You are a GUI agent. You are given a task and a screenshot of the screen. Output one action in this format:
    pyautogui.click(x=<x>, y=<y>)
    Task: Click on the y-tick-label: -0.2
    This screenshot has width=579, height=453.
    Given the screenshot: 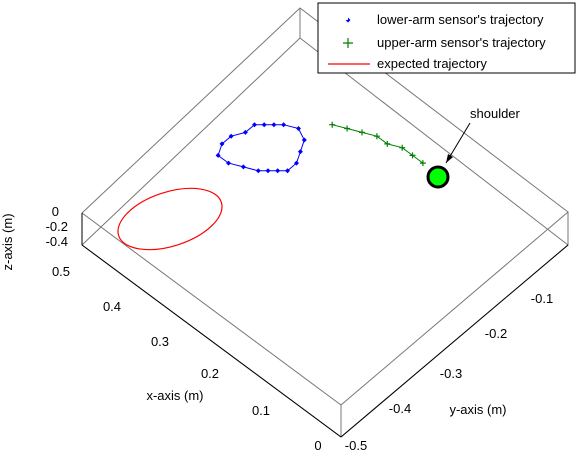 What is the action you would take?
    pyautogui.click(x=496, y=333)
    